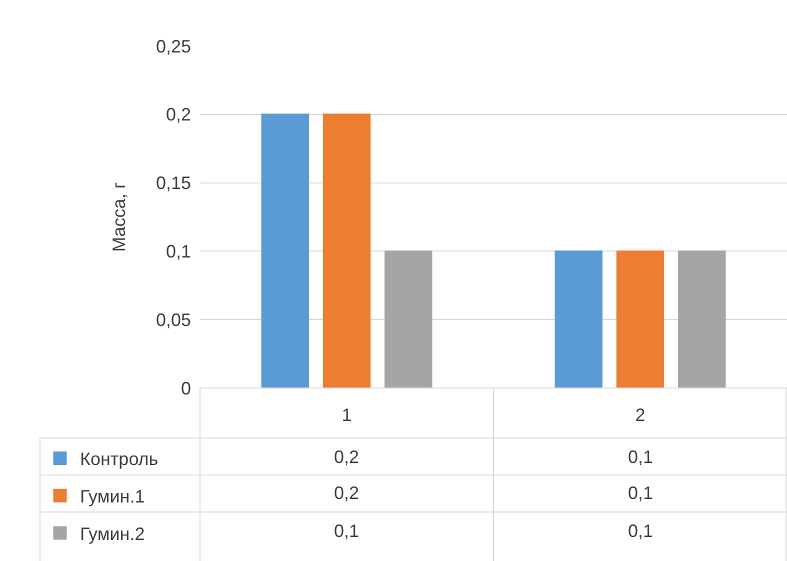 This screenshot has height=561, width=787. Describe the element at coordinates (185, 388) in the screenshot. I see `y-tick-label: 0` at that location.